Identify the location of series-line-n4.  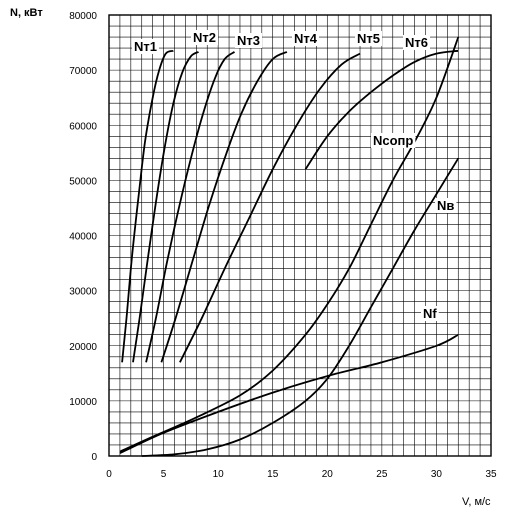
(224, 207).